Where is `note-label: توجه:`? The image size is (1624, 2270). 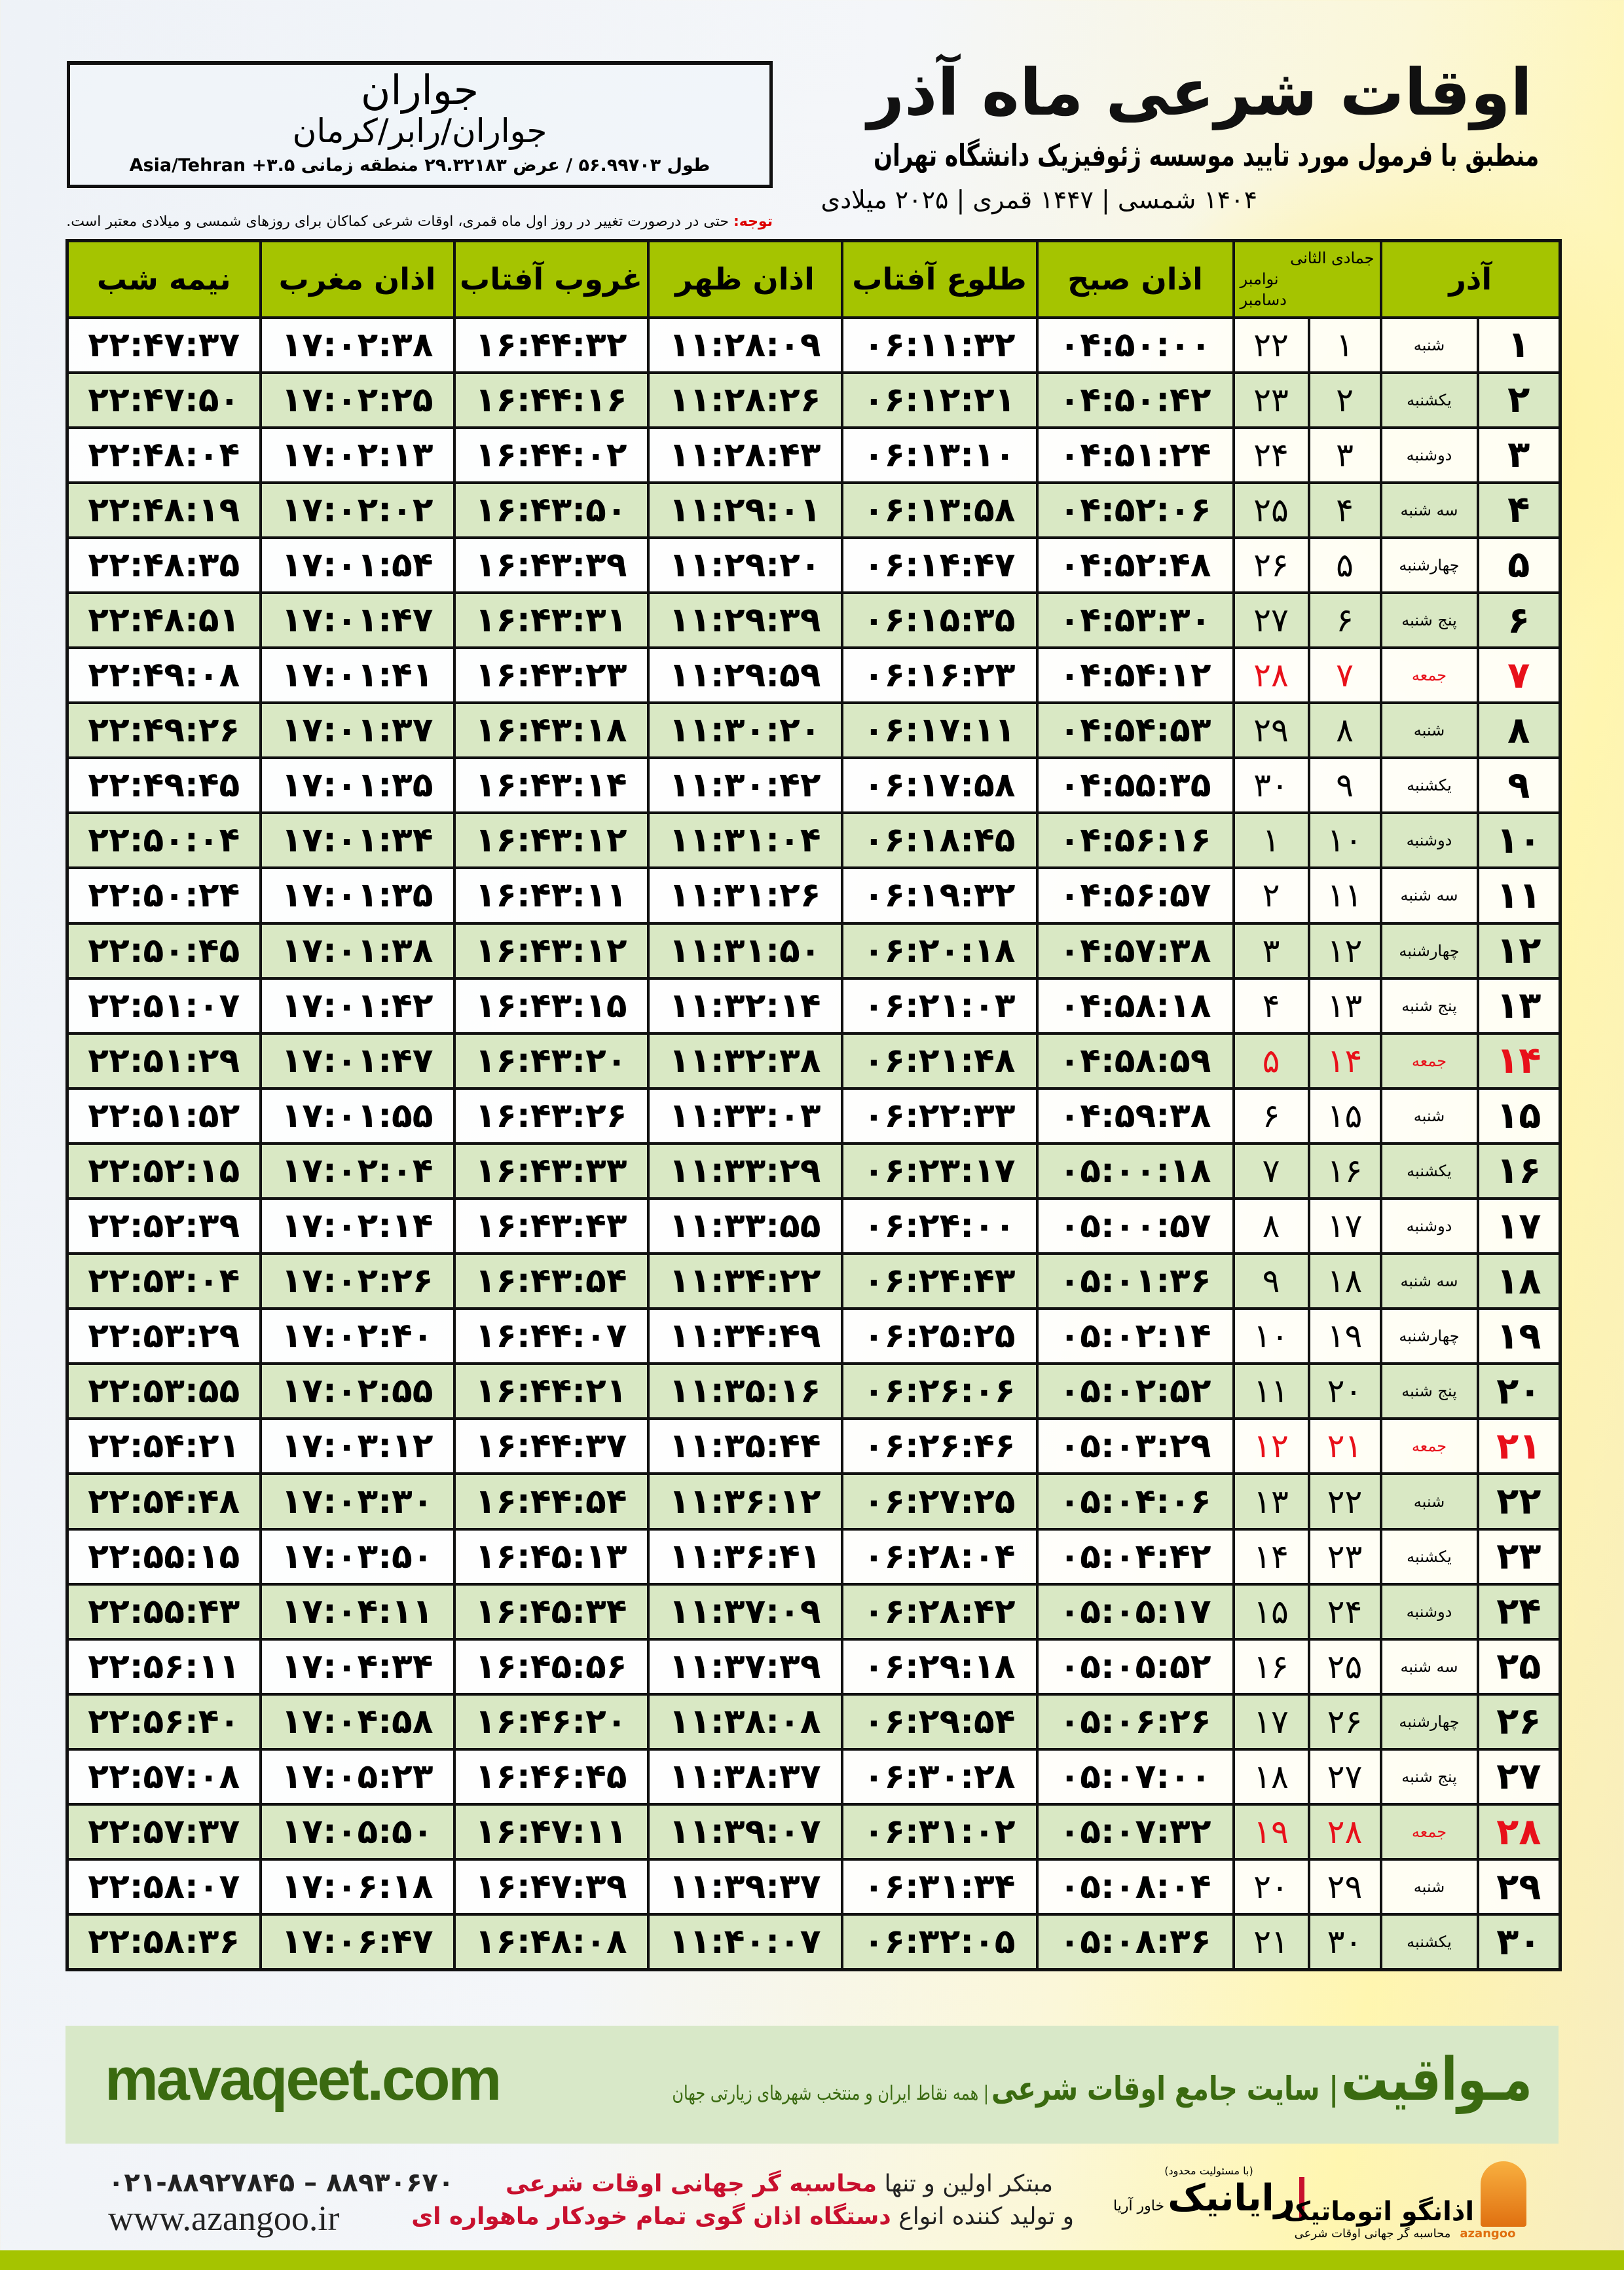 note-label: توجه: is located at coordinates (753, 222).